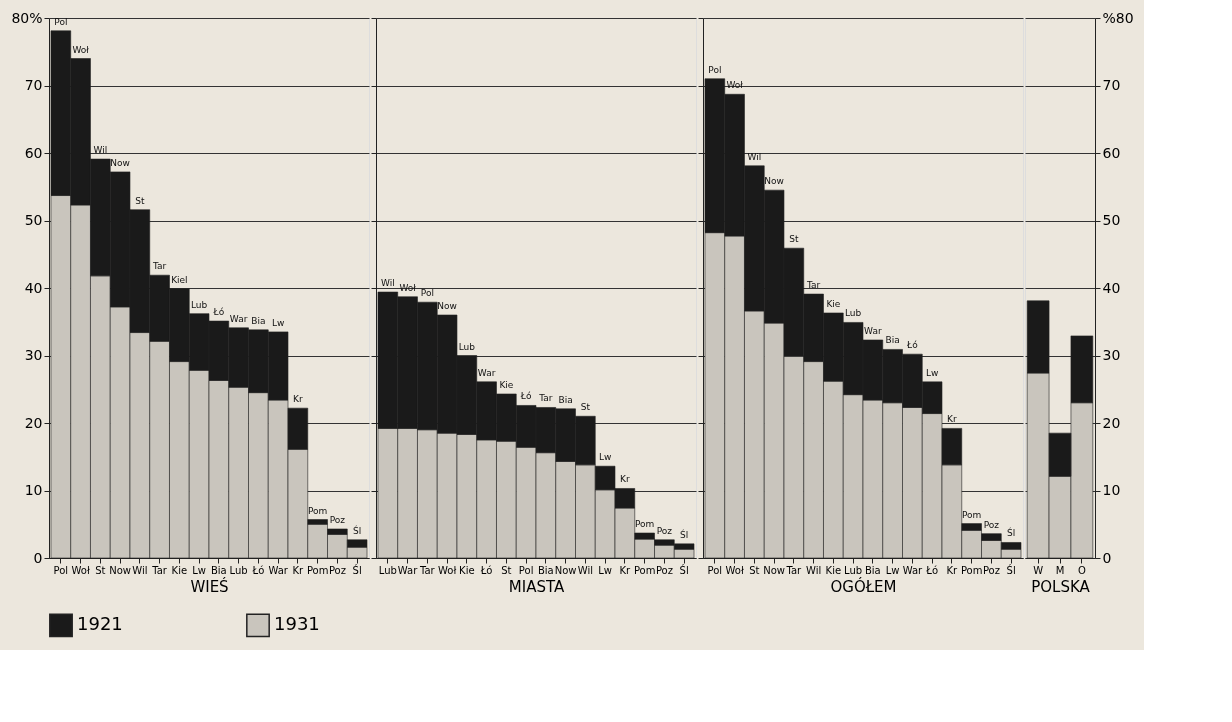 The height and width of the screenshot is (722, 1232). What do you see at coordinates (209, 586) in the screenshot?
I see `x-axis-title: WIEŚ` at bounding box center [209, 586].